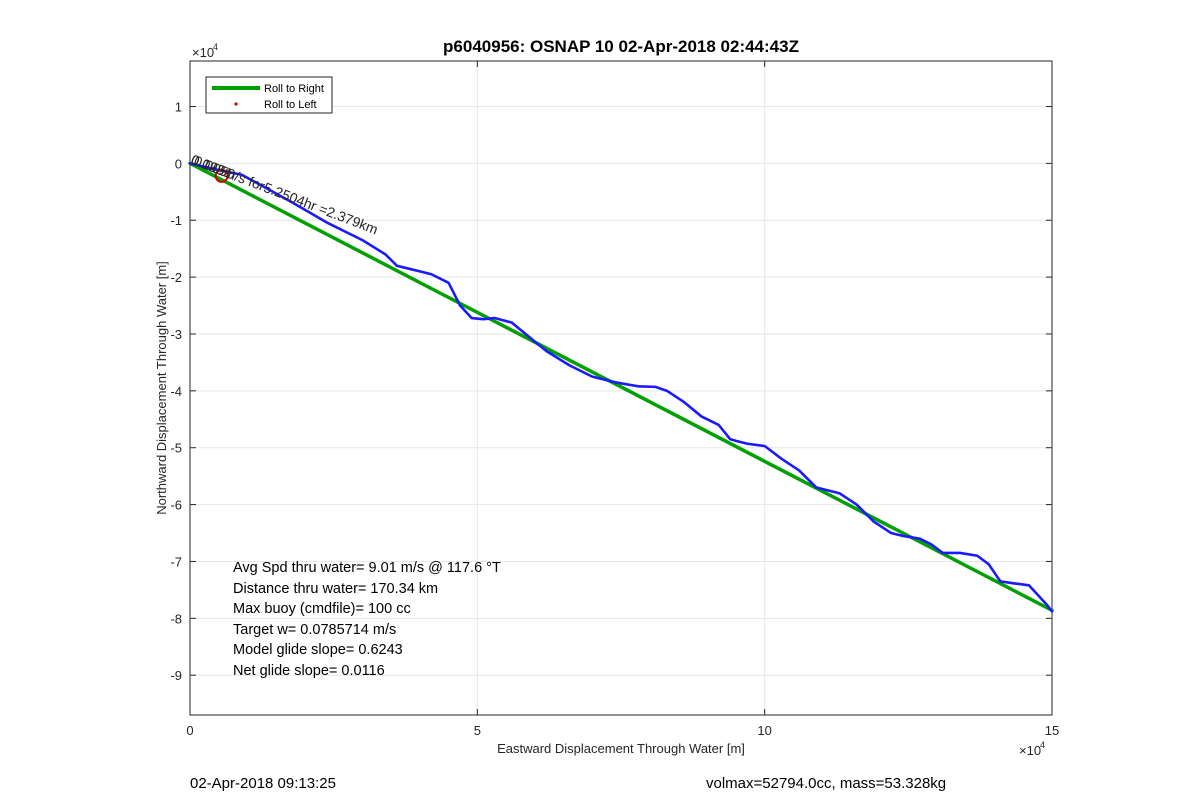  What do you see at coordinates (176, 277) in the screenshot?
I see `y-tick-label: -2` at bounding box center [176, 277].